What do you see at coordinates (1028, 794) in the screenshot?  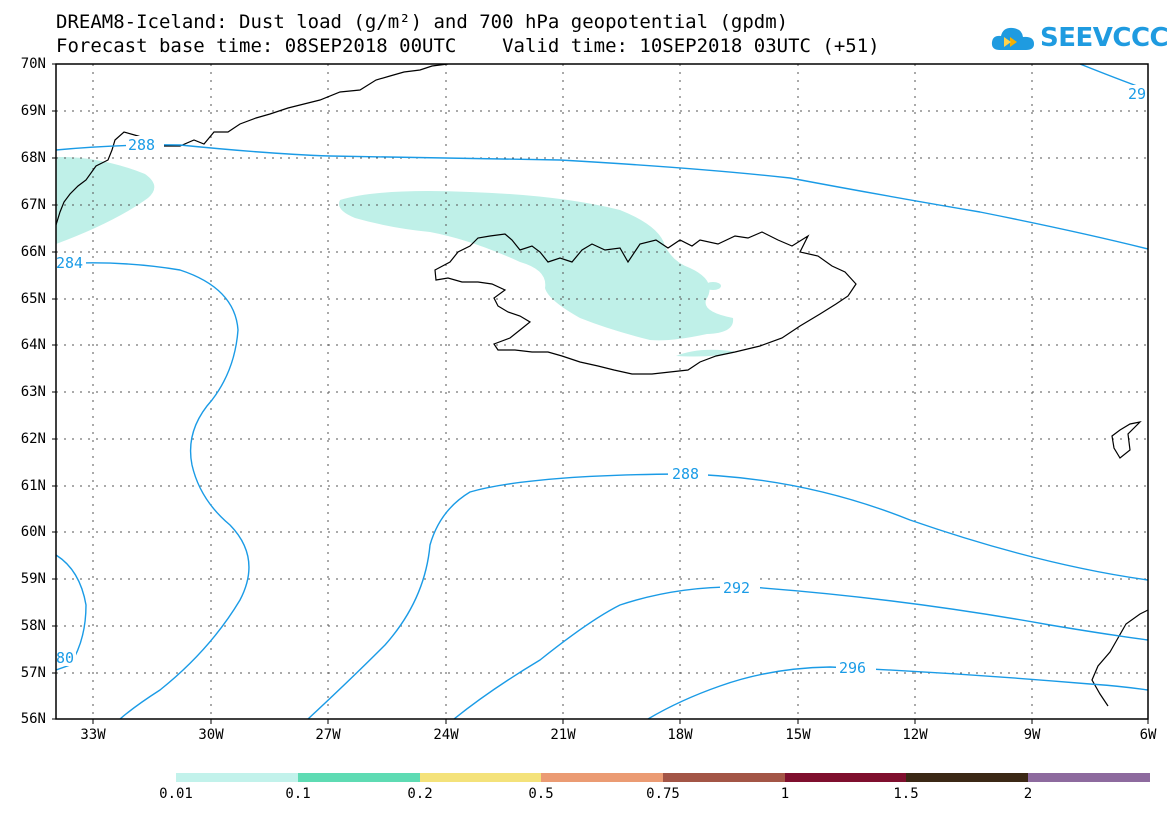 I see `legend-label: 2` at bounding box center [1028, 794].